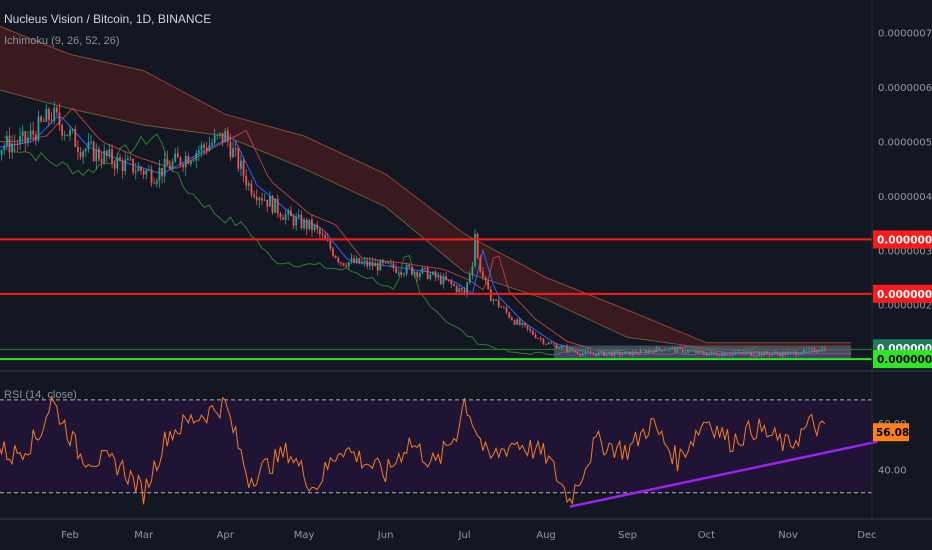 The width and height of the screenshot is (932, 550). What do you see at coordinates (723, 474) in the screenshot?
I see `rsi-trendline` at bounding box center [723, 474].